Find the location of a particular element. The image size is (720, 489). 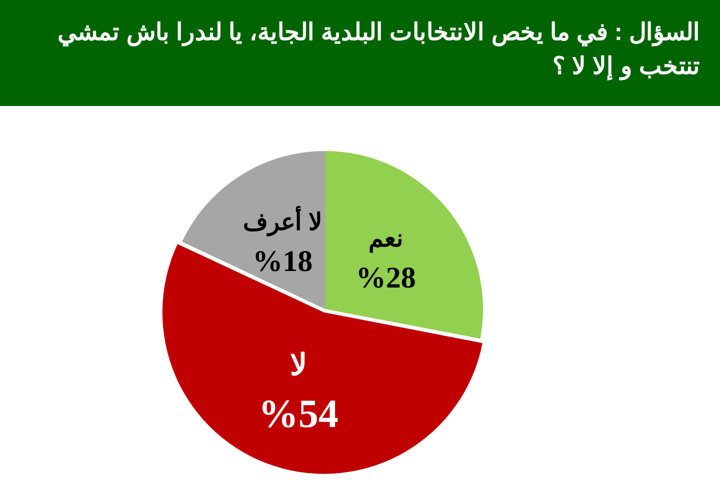

slice-label: لا is located at coordinates (298, 365).